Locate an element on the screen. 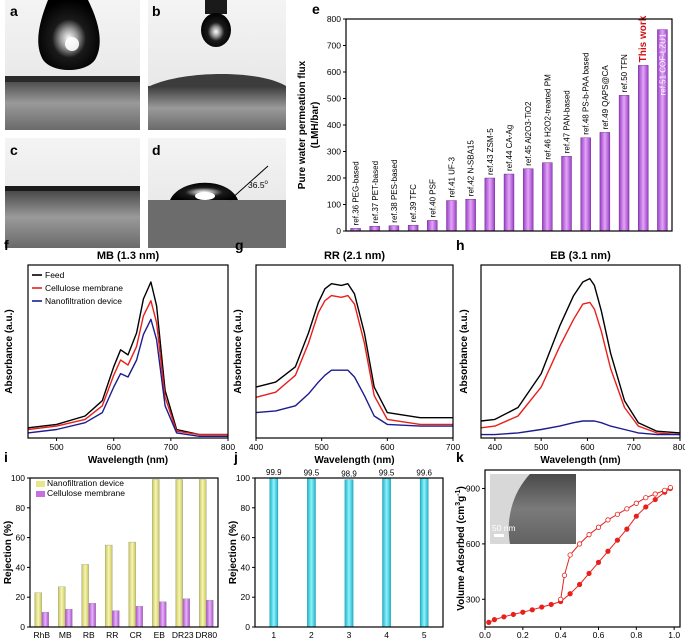  k-ylabel-part: 3 is located at coordinates (458, 504).